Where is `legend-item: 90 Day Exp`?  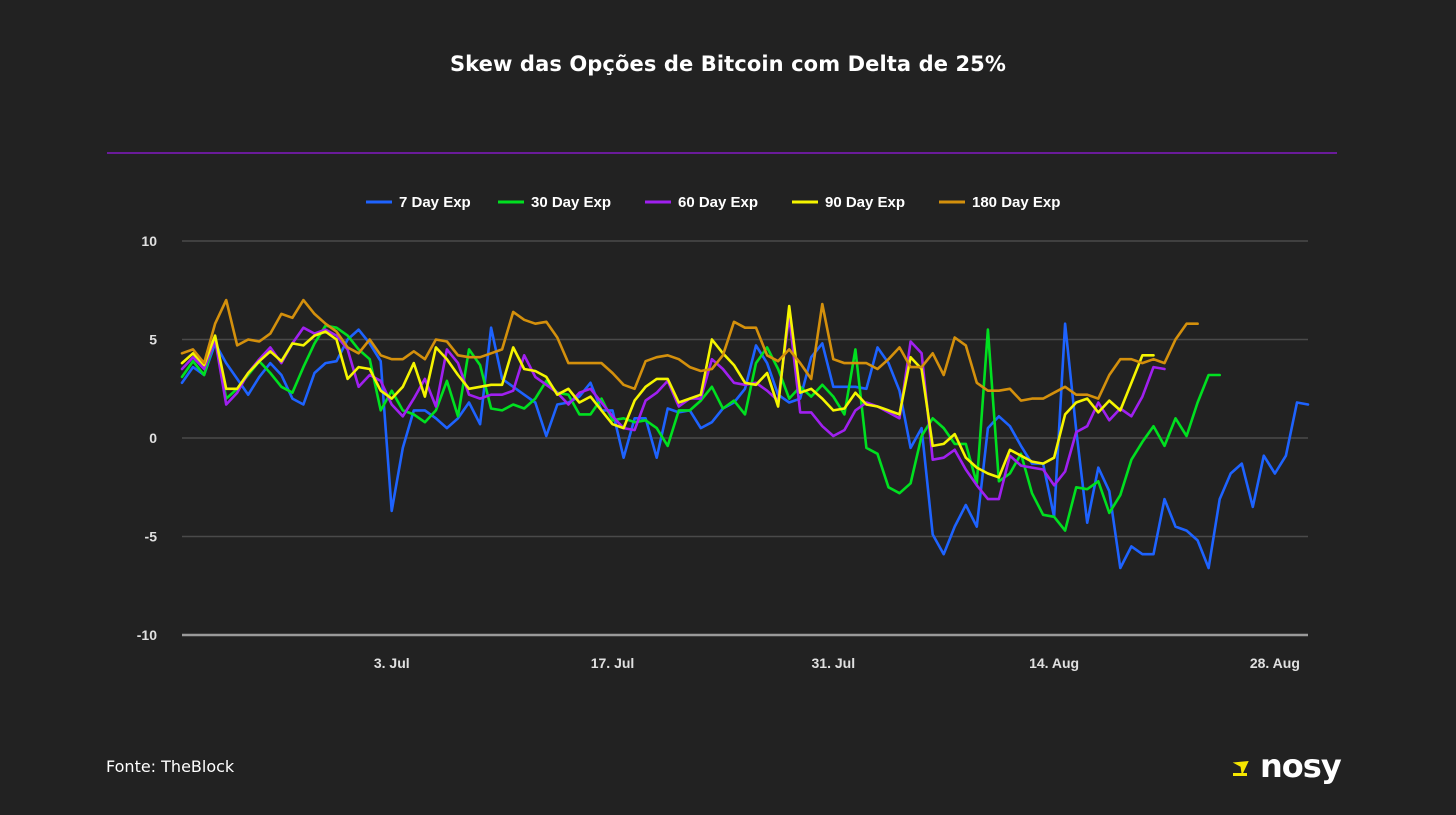 legend-item: 90 Day Exp is located at coordinates (848, 202).